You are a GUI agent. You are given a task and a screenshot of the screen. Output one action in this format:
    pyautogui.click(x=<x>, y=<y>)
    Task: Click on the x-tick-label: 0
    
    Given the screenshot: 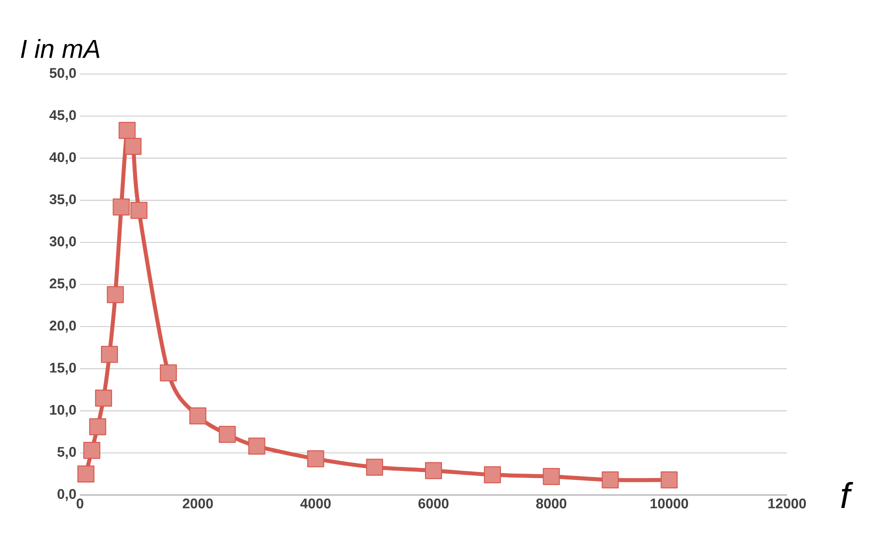 What is the action you would take?
    pyautogui.click(x=80, y=503)
    